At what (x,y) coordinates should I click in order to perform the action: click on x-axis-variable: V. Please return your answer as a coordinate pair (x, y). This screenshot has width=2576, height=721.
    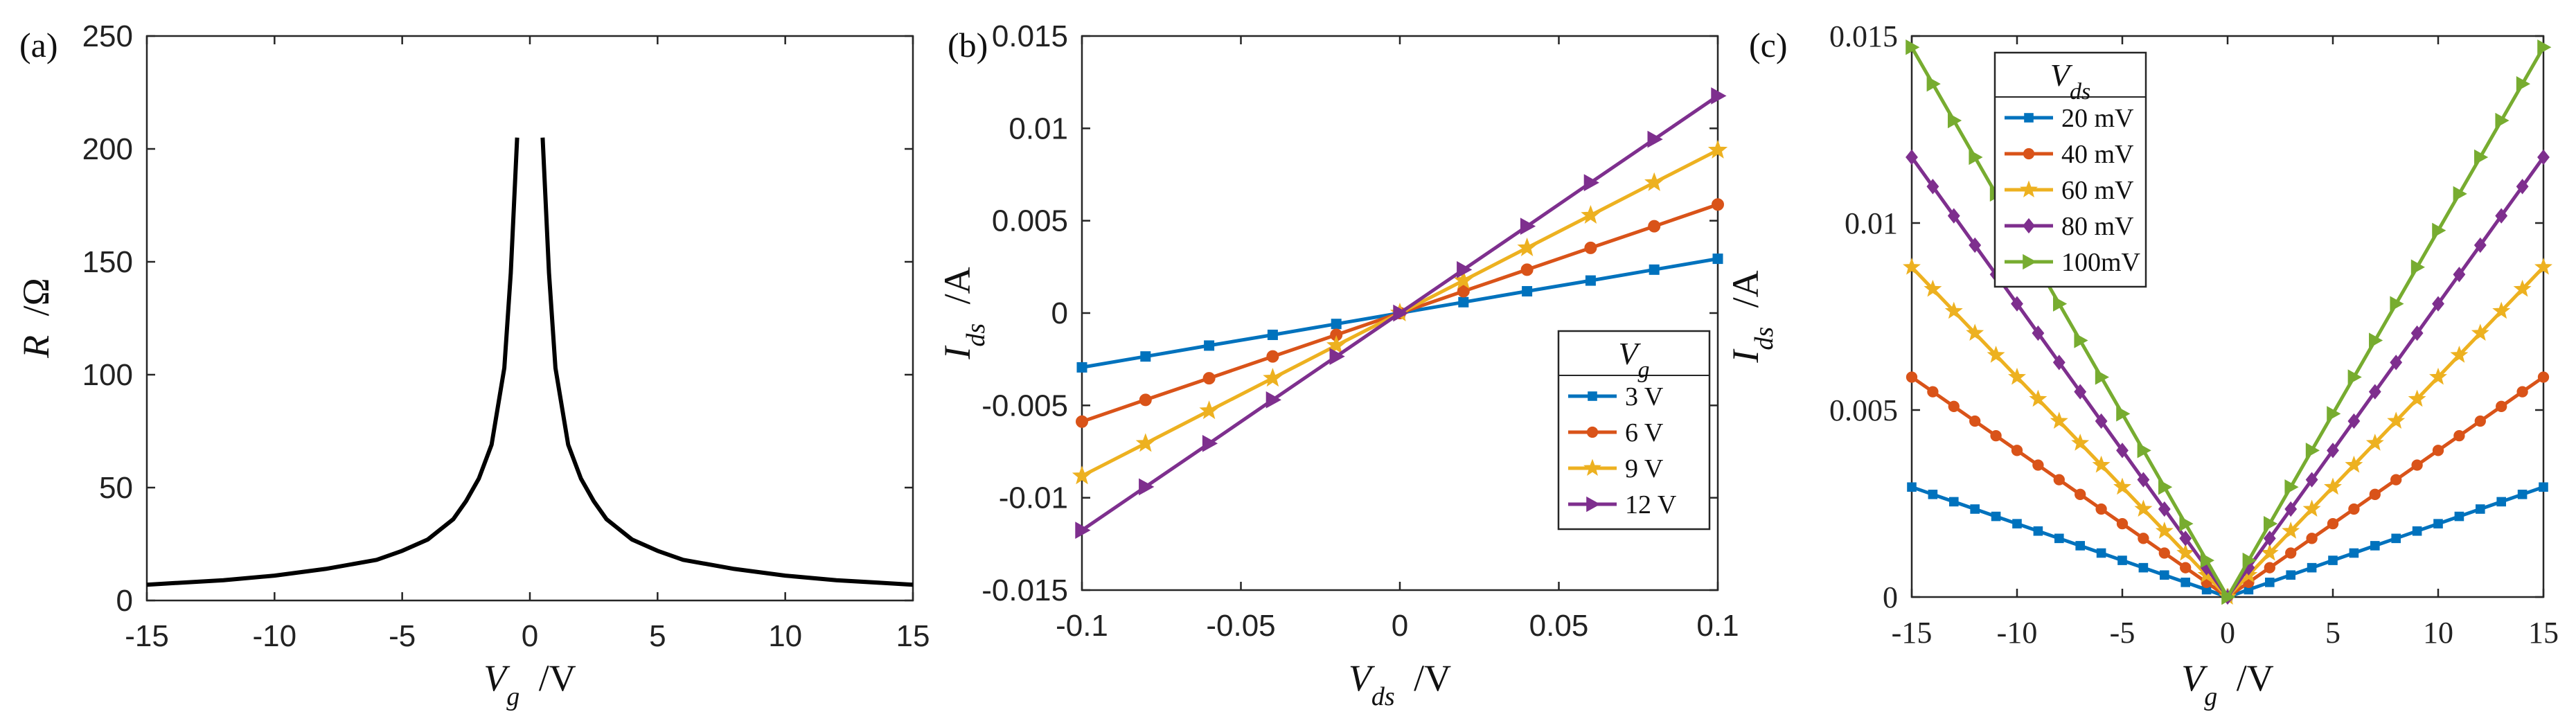
    Looking at the image, I should click on (1362, 678).